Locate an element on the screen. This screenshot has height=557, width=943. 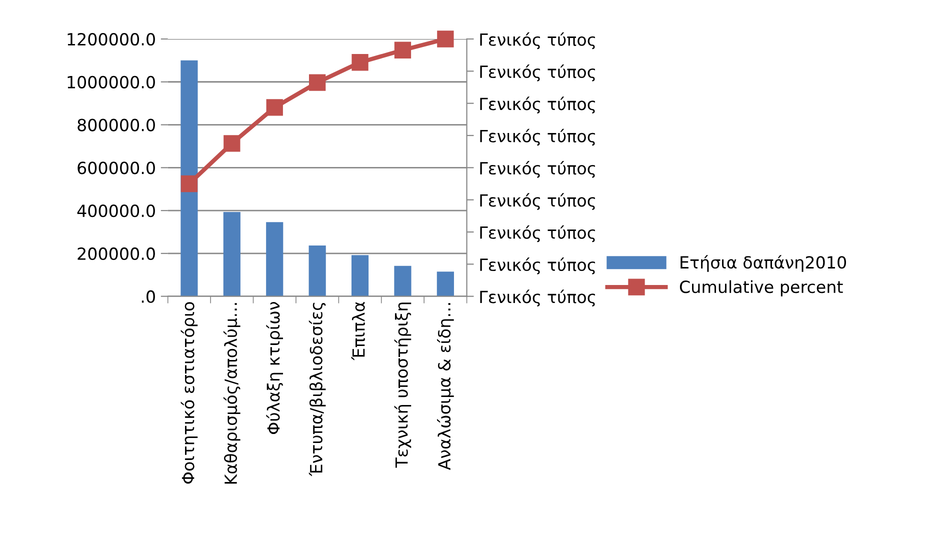
x-tick-label: Φοιτητικό εστιατόριο is located at coordinates (189, 393).